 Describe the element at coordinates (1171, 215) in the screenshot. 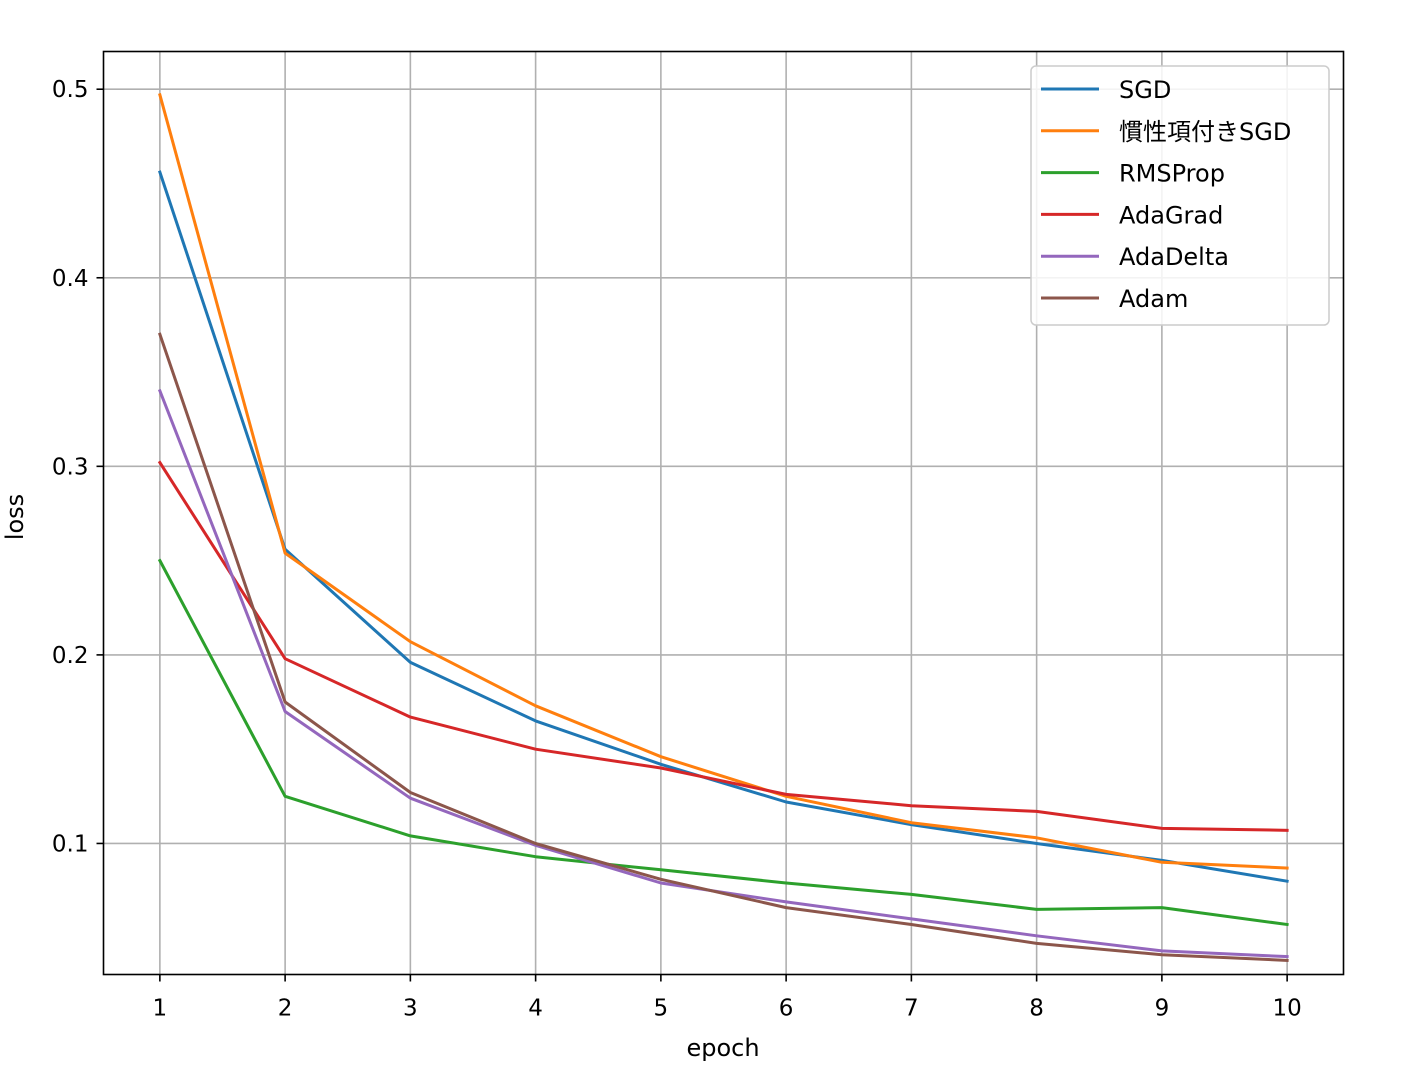

I see `legend-label: AdaGrad` at that location.